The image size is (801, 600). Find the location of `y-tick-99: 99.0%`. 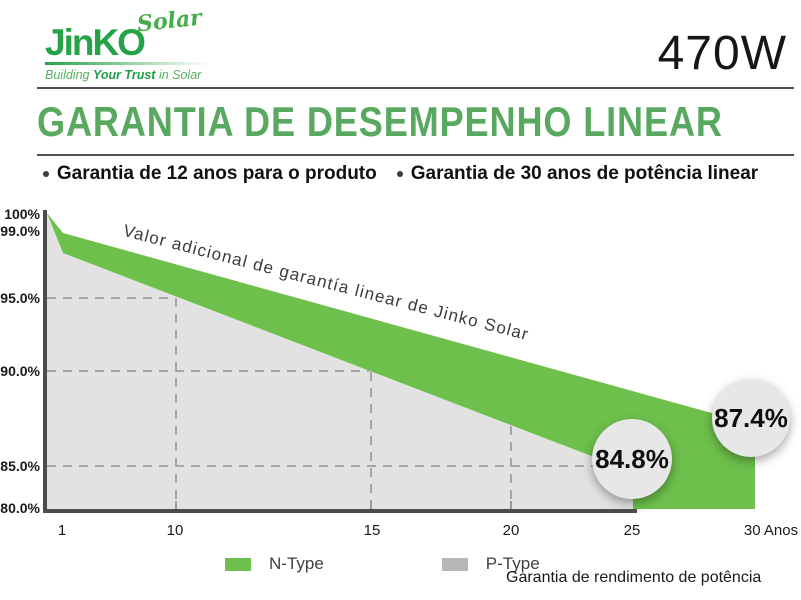

y-tick-99: 99.0% is located at coordinates (20, 231).